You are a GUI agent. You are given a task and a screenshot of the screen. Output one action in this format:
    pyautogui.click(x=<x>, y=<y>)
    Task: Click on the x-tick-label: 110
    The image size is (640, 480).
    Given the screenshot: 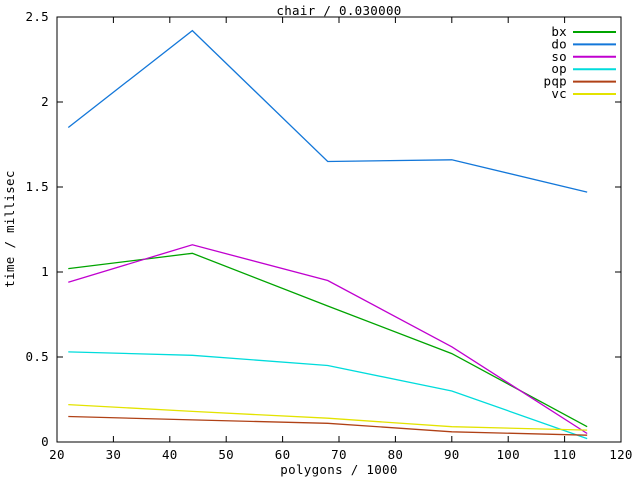 What is the action you would take?
    pyautogui.click(x=564, y=454)
    